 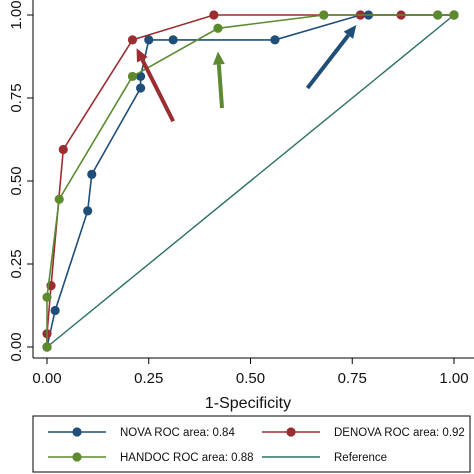 I want to click on x-tick-label: 0.25, so click(x=148, y=378).